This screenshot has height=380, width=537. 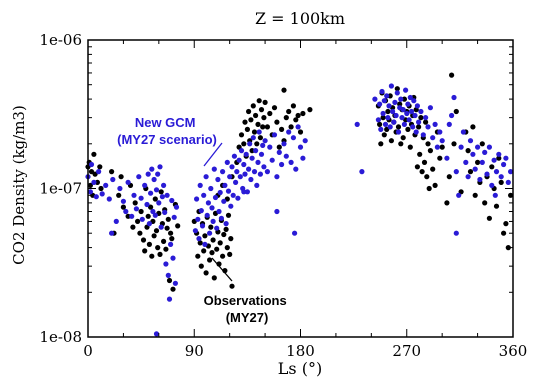 What do you see at coordinates (513, 351) in the screenshot?
I see `x-tick-label: 360` at bounding box center [513, 351].